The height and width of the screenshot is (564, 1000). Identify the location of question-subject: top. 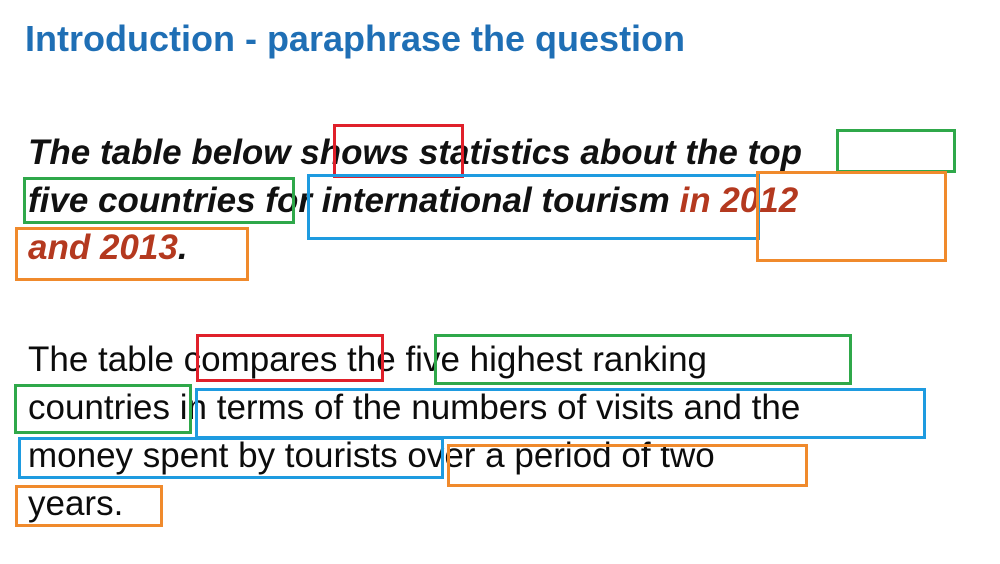
(775, 152).